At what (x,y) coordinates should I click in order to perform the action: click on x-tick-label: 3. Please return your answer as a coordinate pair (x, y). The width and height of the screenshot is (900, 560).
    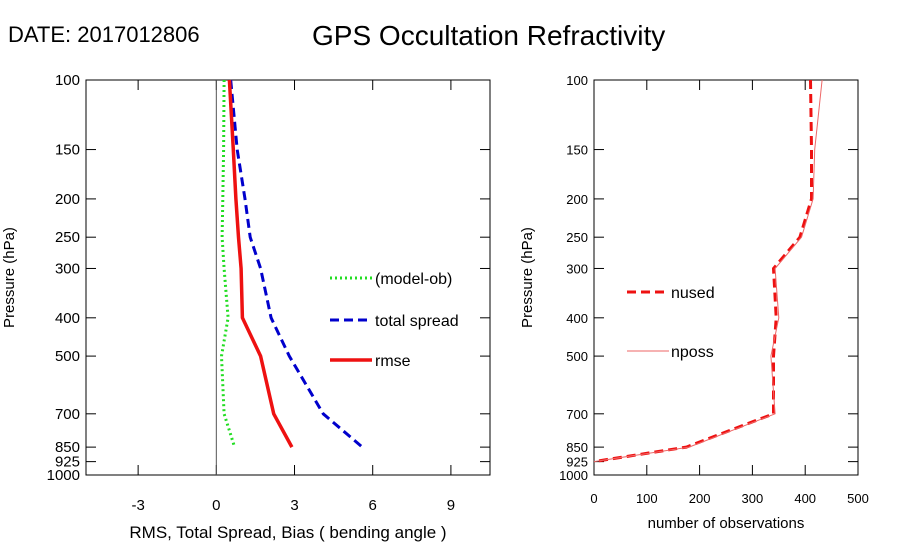
    Looking at the image, I should click on (294, 505).